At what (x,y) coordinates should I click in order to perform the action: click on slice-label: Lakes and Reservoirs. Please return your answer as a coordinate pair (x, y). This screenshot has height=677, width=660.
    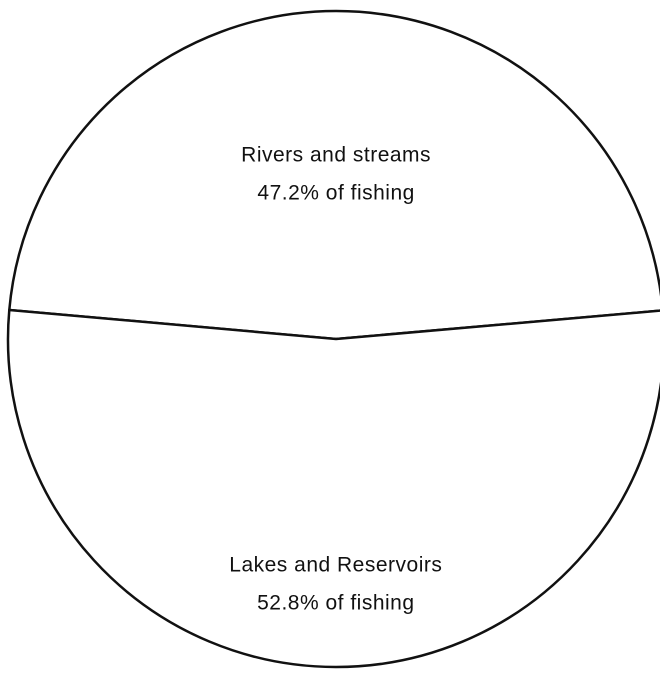
    Looking at the image, I should click on (335, 565).